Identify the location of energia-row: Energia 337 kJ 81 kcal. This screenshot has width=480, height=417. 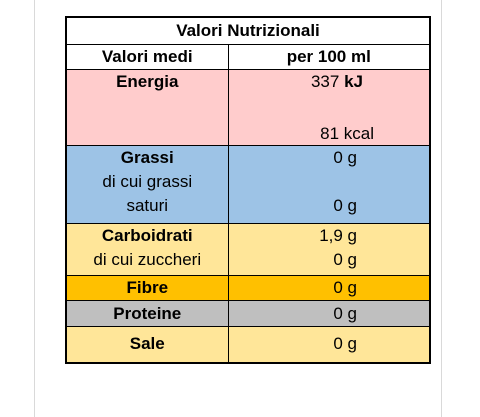
(248, 107).